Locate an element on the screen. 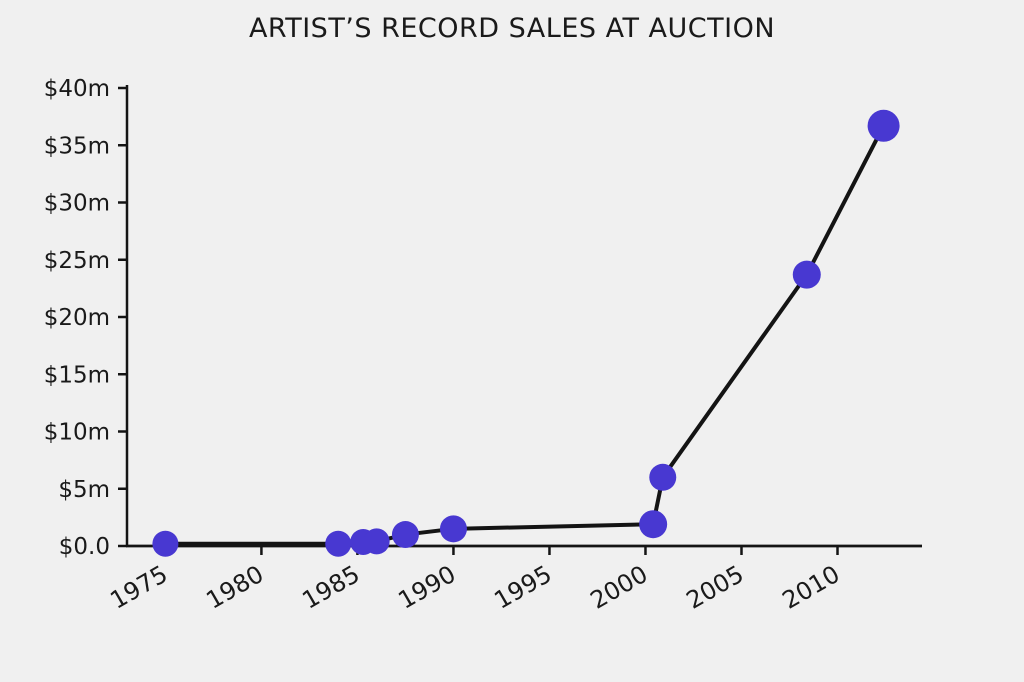 The height and width of the screenshot is (682, 1024). x-tick-label: 1975 is located at coordinates (139, 587).